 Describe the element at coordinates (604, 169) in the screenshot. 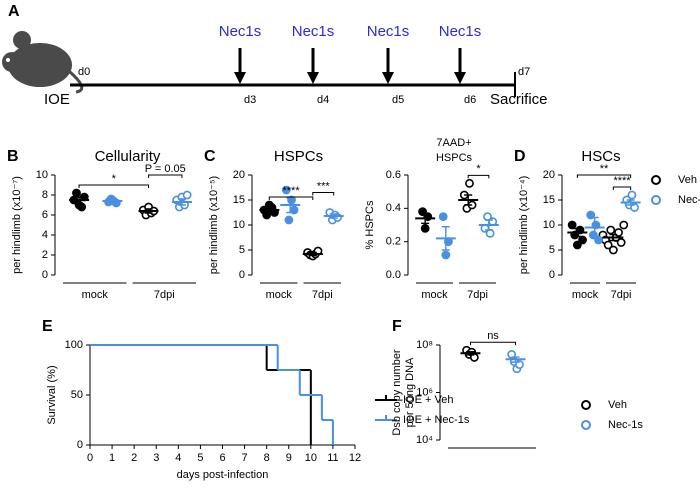

I see `significance-label: **` at that location.